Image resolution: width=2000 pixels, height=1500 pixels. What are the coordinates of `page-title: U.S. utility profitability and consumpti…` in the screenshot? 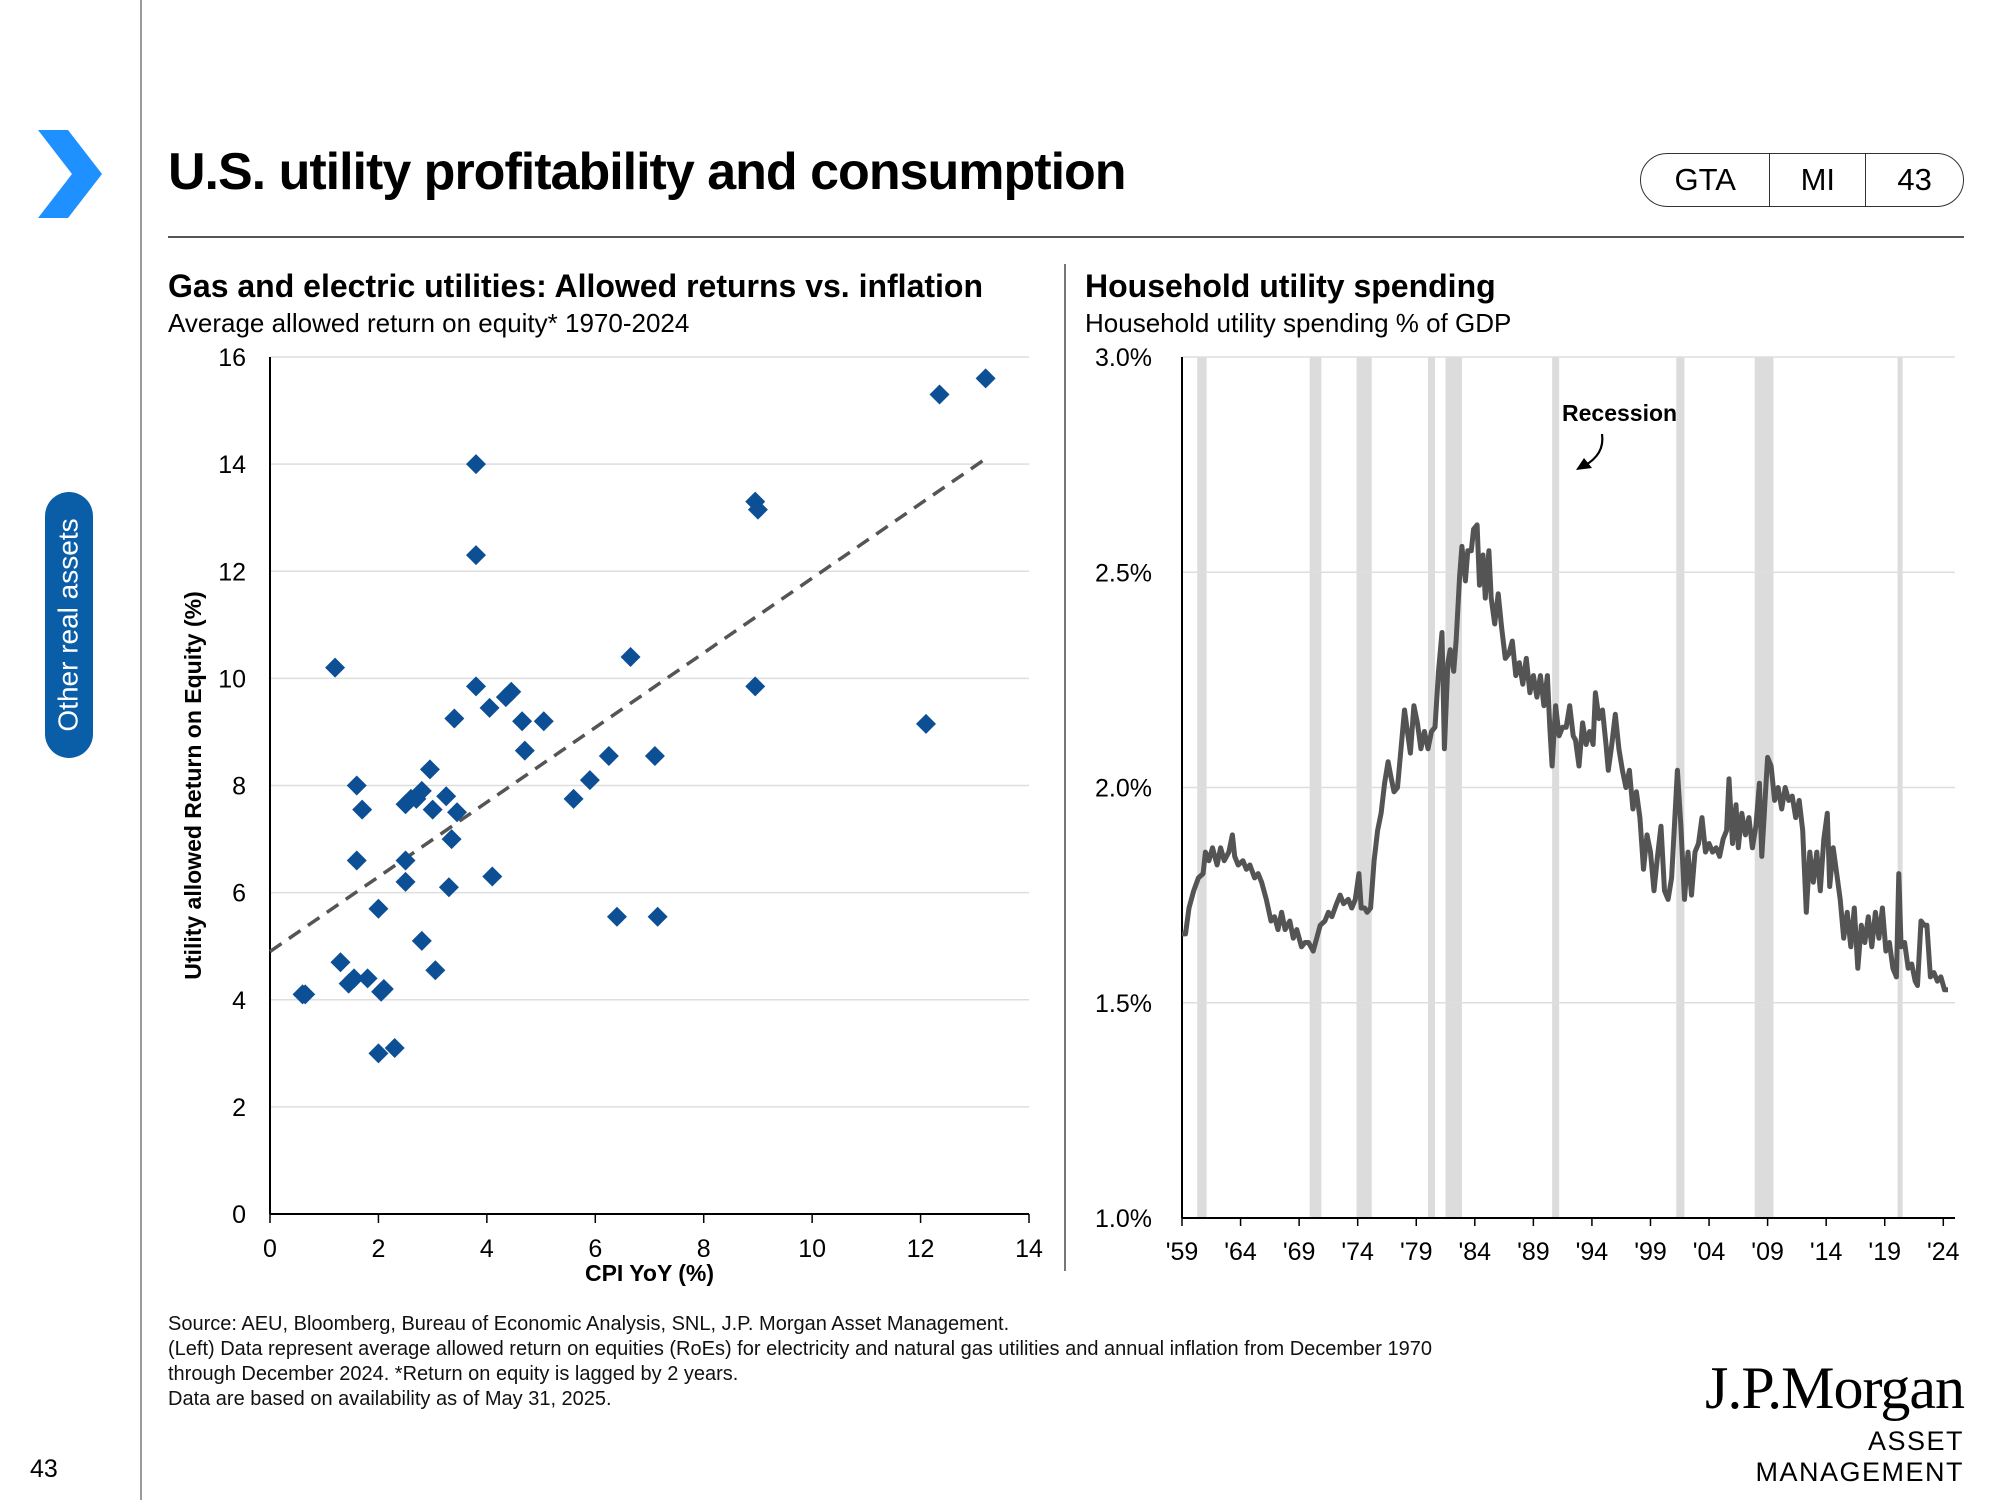 It's located at (647, 172).